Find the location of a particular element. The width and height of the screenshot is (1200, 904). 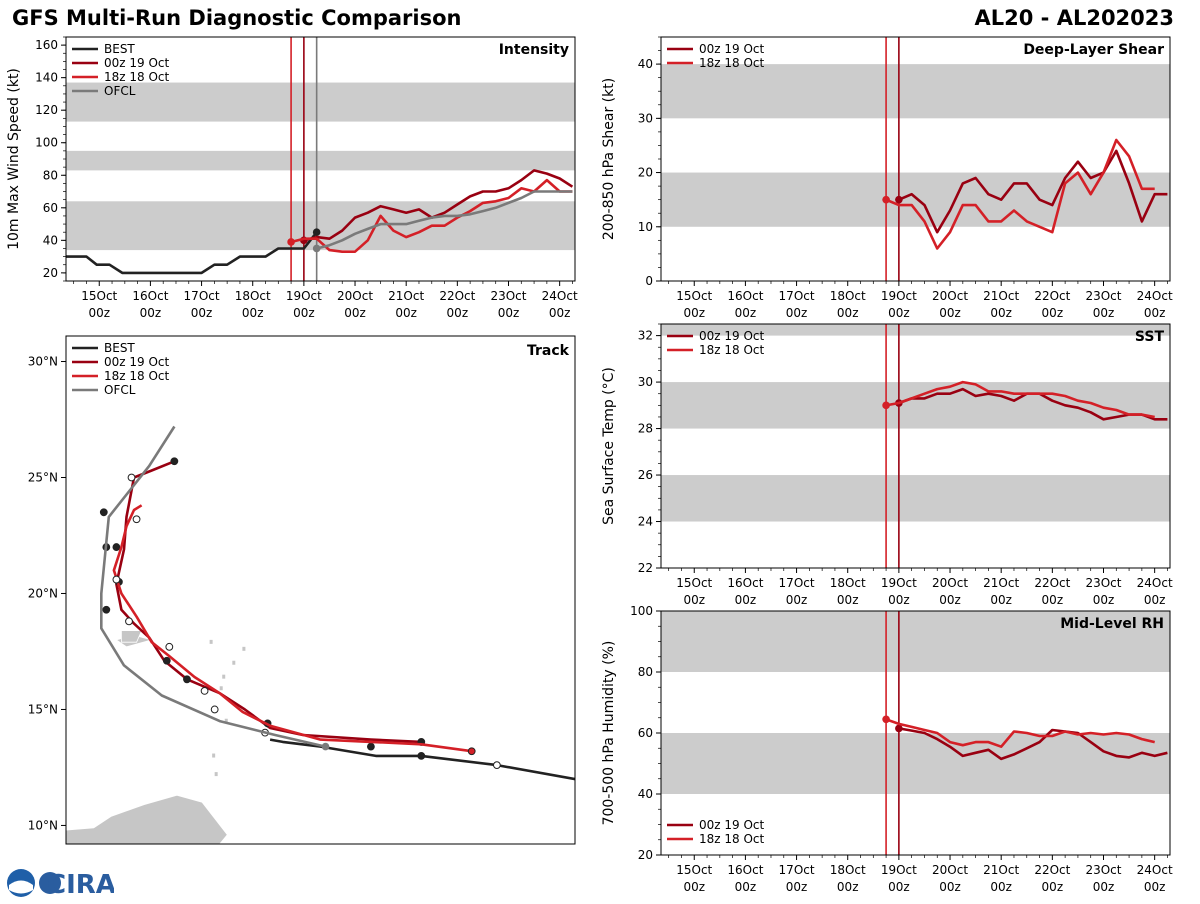

shear-xtick-label: 23Oct is located at coordinates (1103, 296).